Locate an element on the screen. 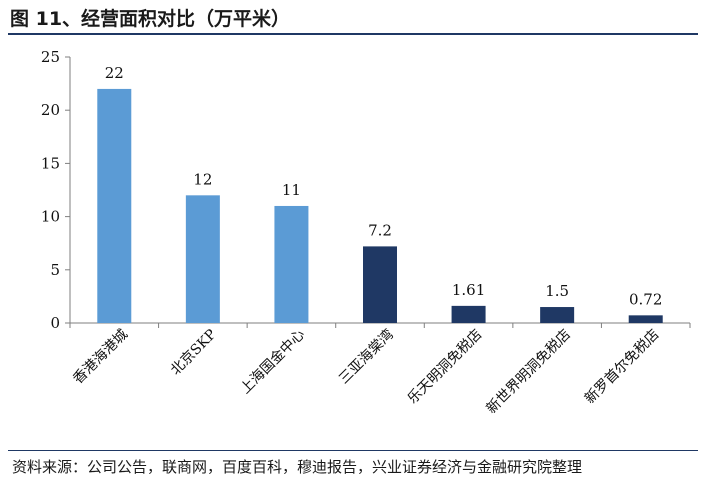  y-tick-label: 15 is located at coordinates (50, 163).